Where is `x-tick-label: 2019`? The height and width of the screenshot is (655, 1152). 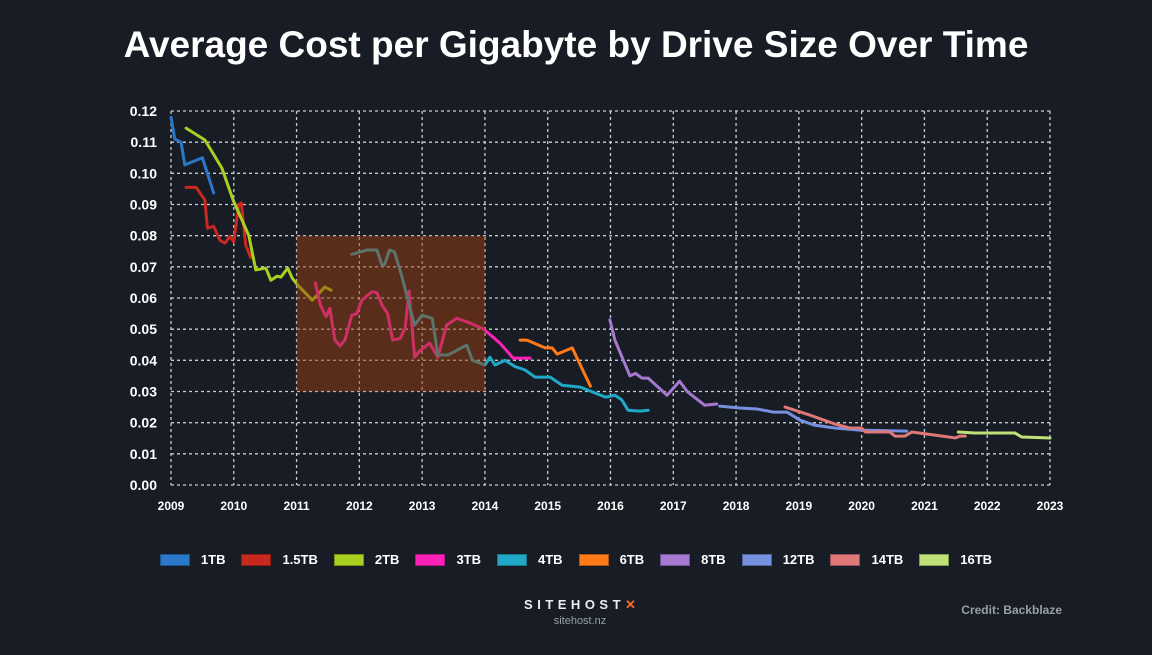 x-tick-label: 2019 is located at coordinates (799, 506).